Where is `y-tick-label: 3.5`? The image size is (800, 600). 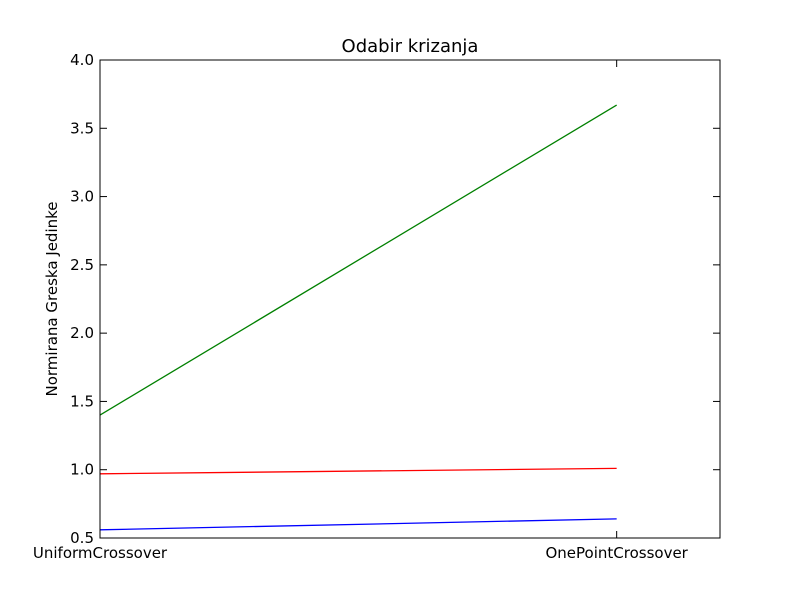 y-tick-label: 3.5 is located at coordinates (82, 128).